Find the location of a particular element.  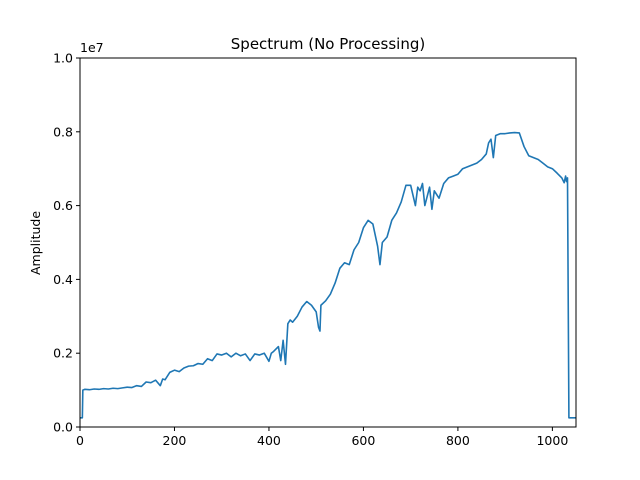

y-axis-offset-label: 1e7 is located at coordinates (92, 47).